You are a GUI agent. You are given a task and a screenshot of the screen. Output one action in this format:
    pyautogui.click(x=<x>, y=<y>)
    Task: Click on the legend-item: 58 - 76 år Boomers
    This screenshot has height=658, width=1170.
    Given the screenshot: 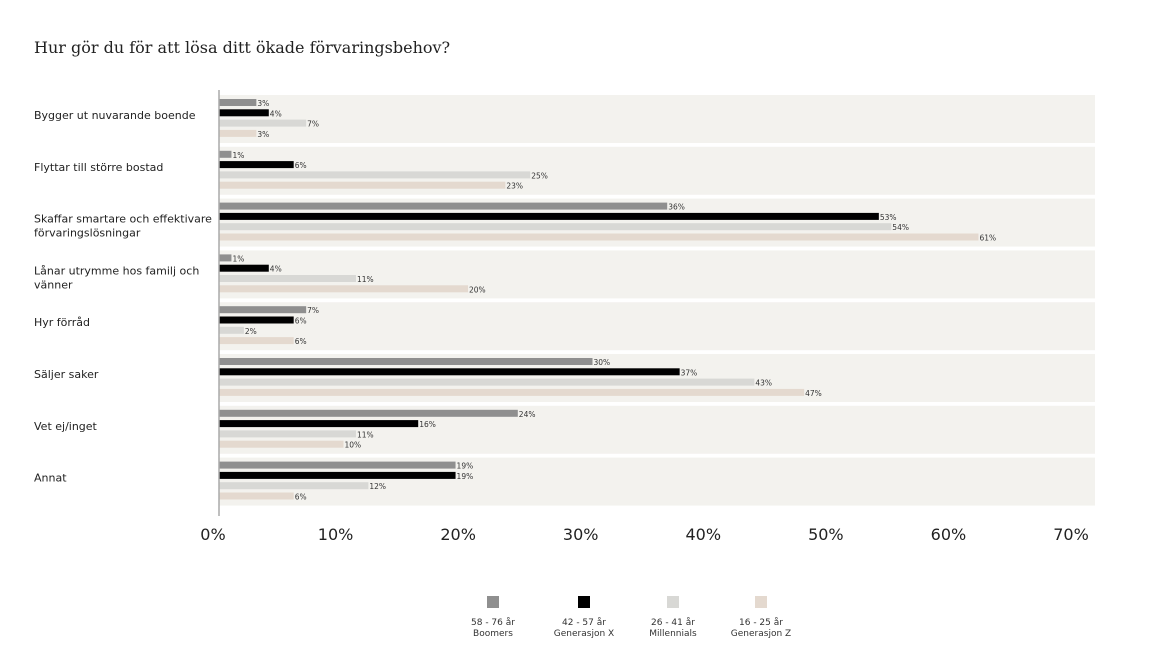 What is the action you would take?
    pyautogui.click(x=493, y=618)
    